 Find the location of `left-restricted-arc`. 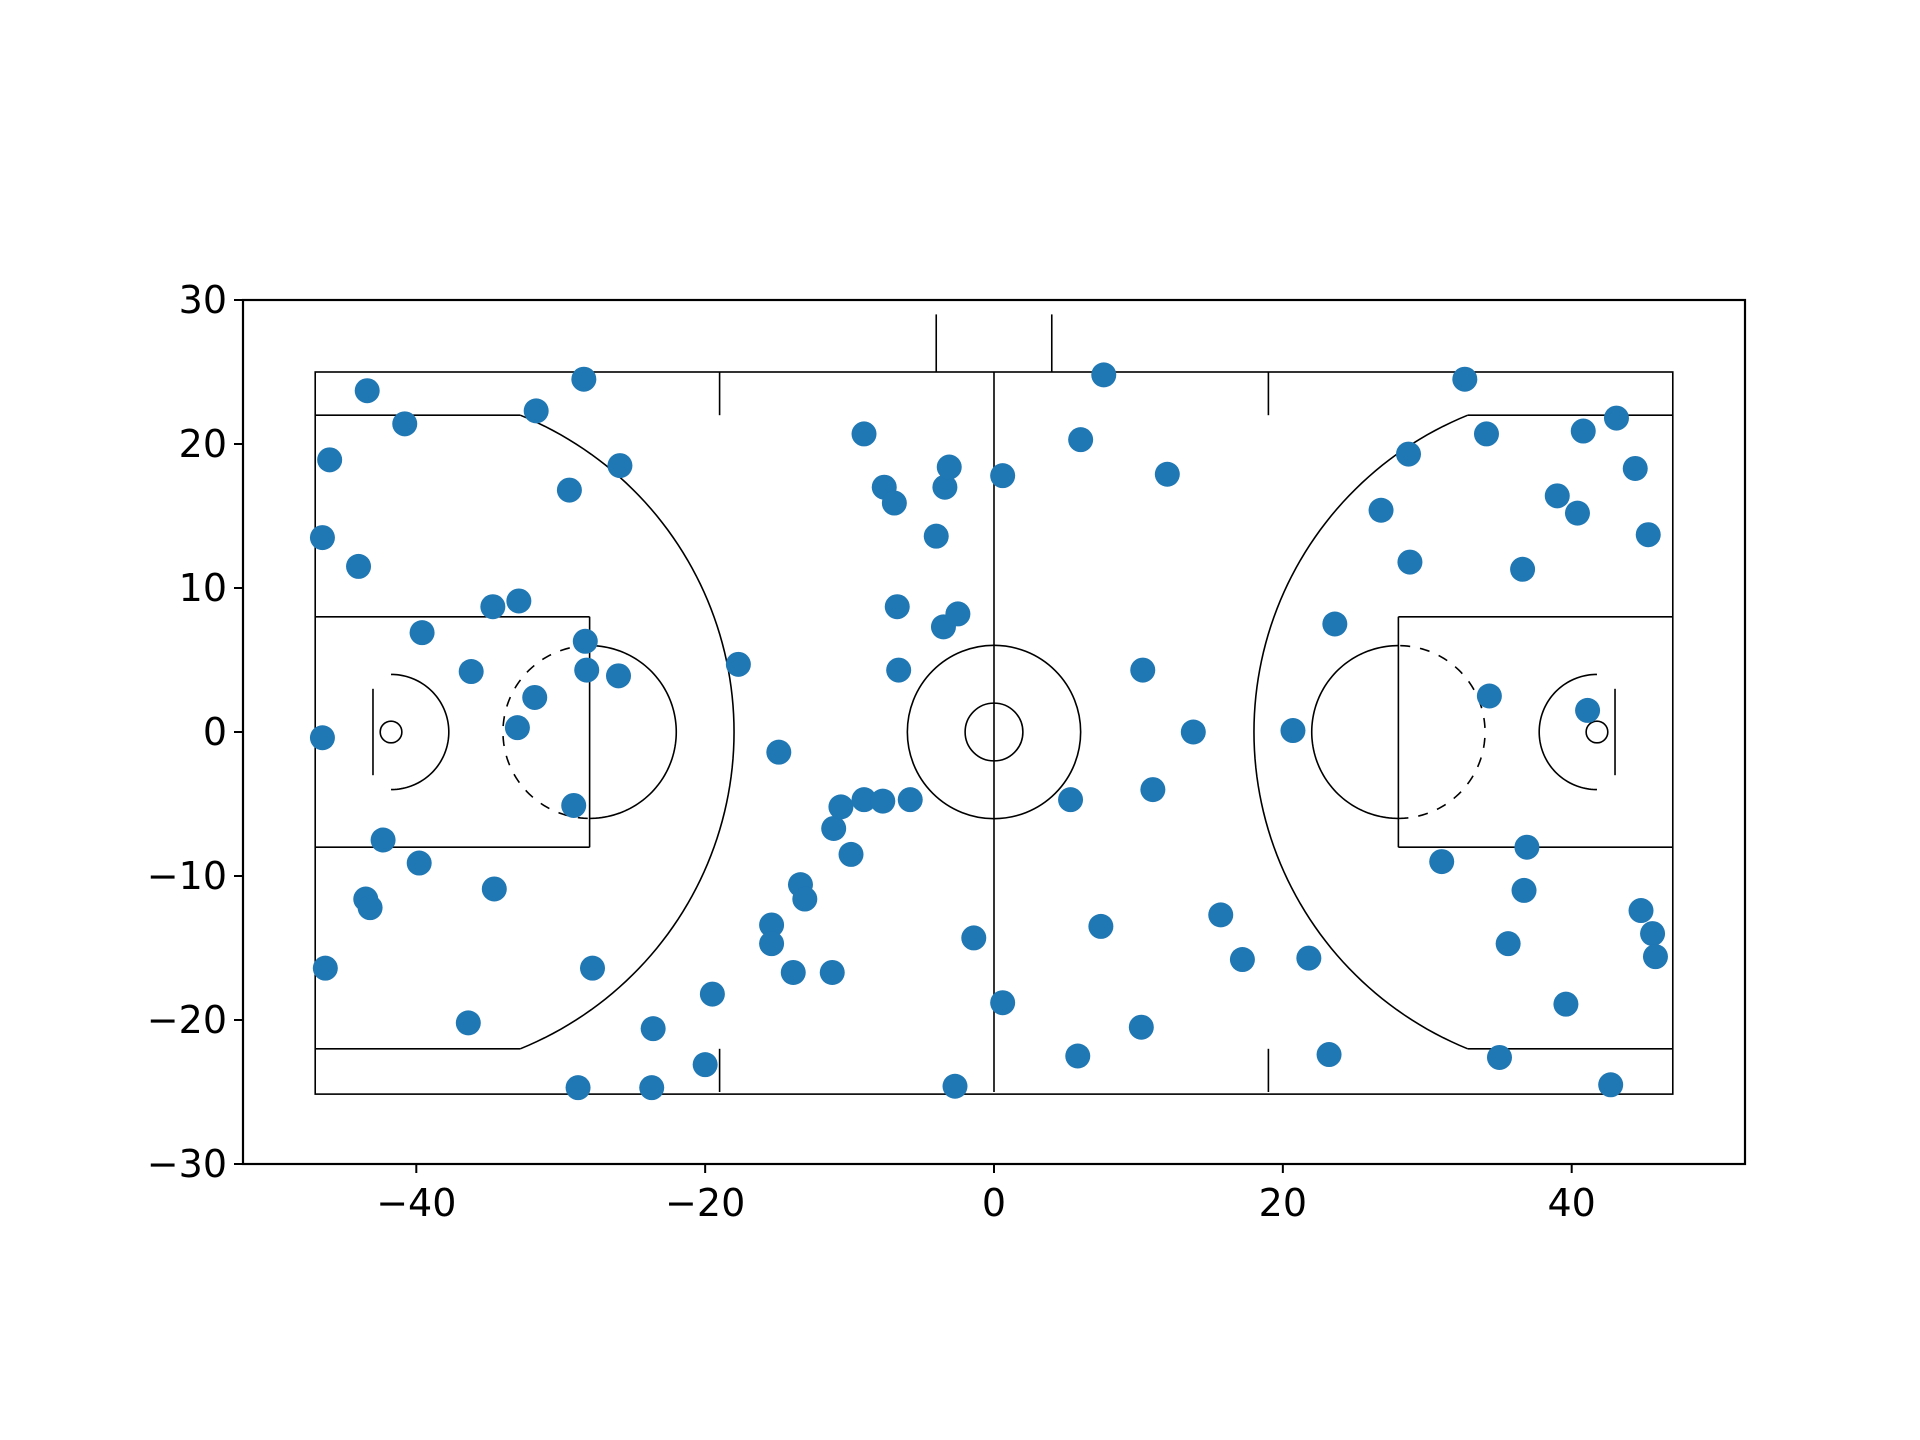

left-restricted-arc is located at coordinates (420, 732).